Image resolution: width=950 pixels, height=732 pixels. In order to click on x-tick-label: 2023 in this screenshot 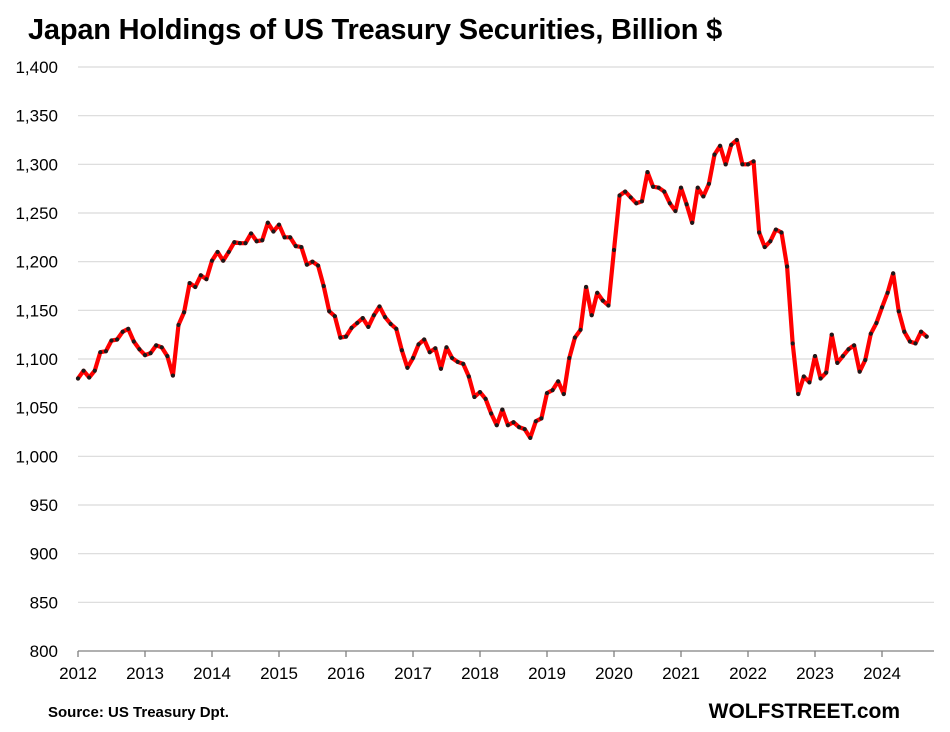, I will do `click(815, 673)`.